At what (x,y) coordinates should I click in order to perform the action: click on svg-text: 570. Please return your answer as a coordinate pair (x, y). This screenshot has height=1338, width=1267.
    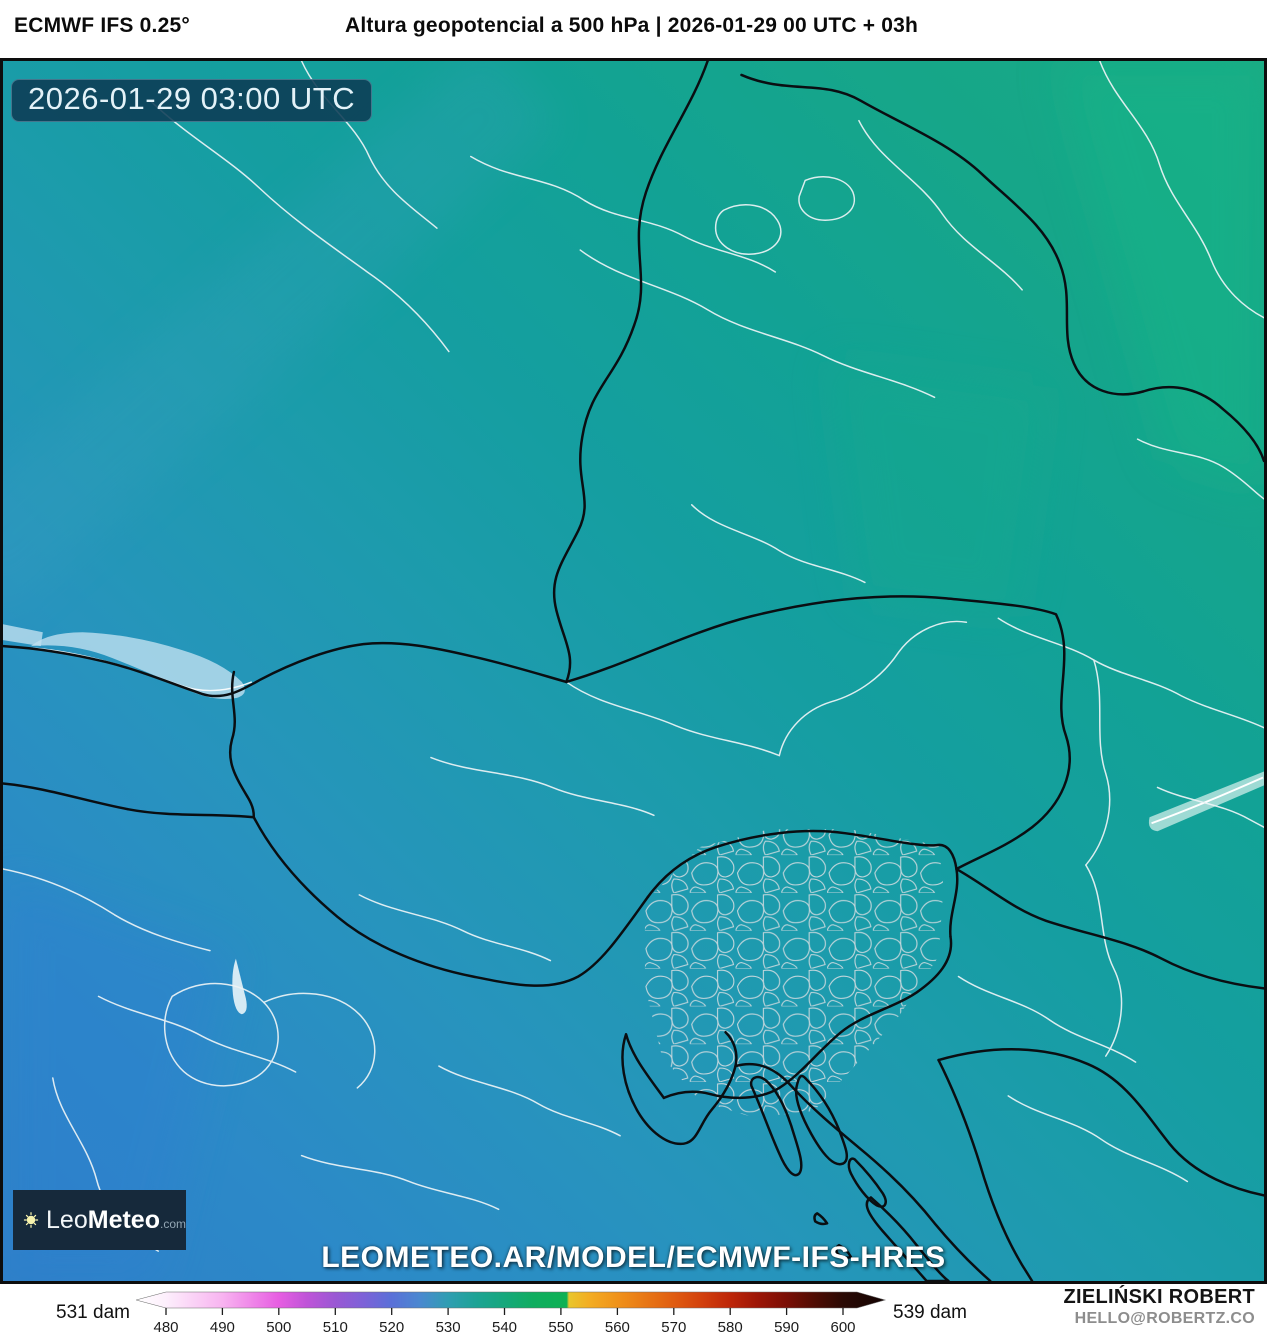
    Looking at the image, I should click on (673, 1327).